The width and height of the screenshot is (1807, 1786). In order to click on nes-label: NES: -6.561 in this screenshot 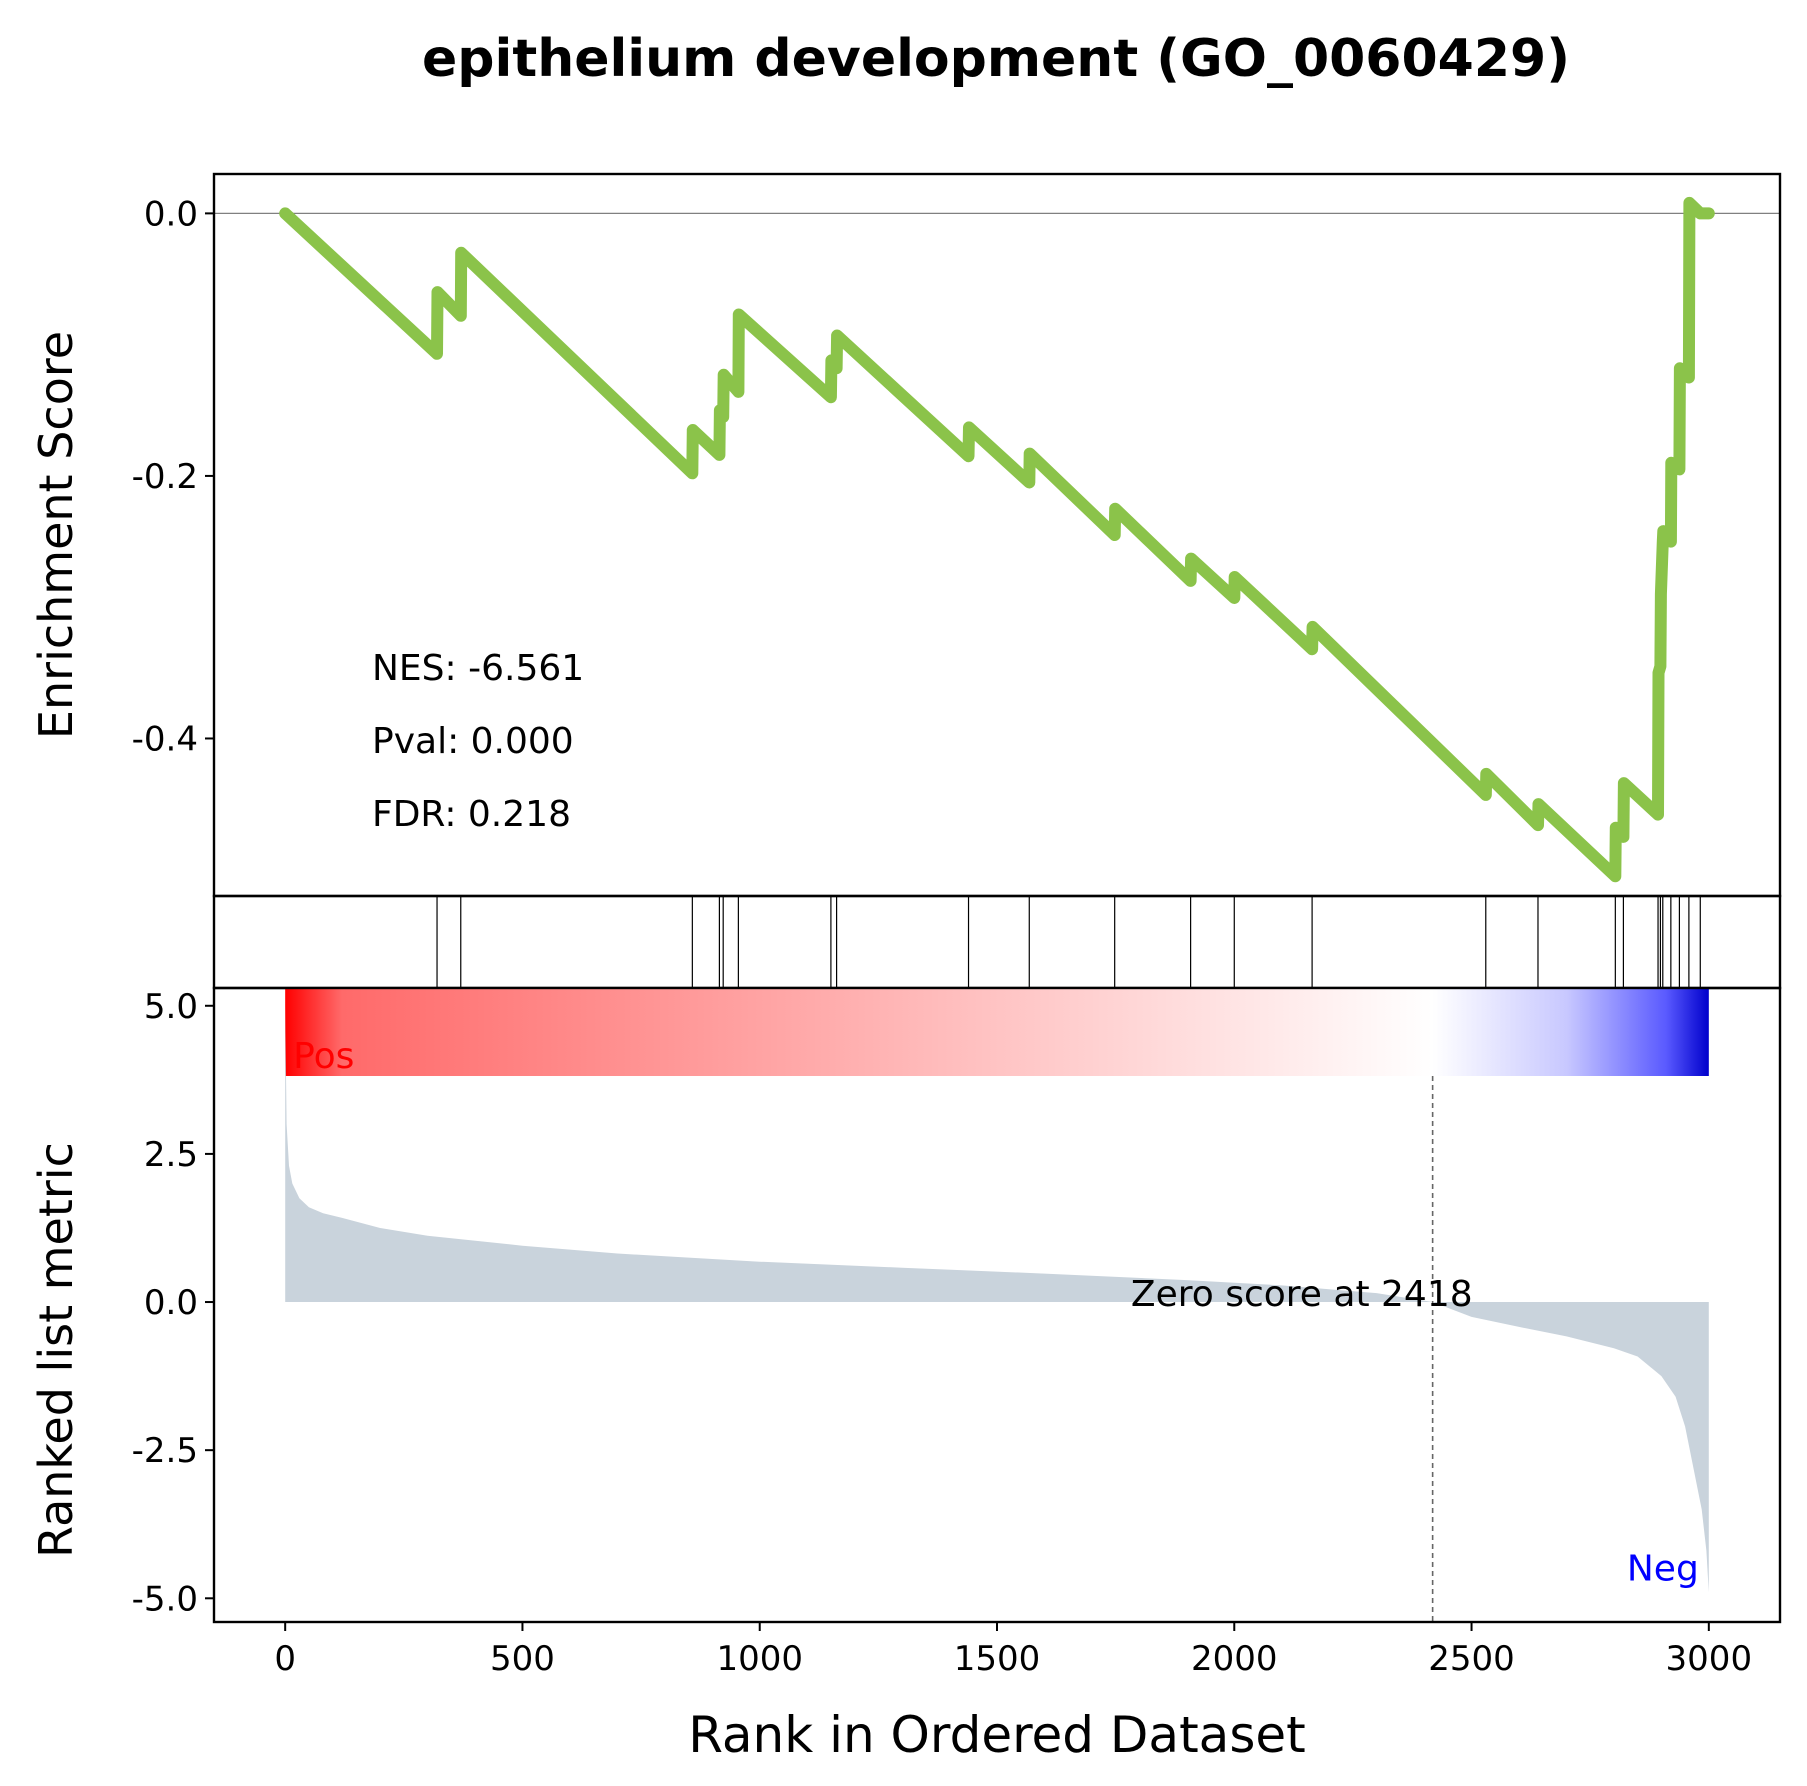, I will do `click(478, 668)`.